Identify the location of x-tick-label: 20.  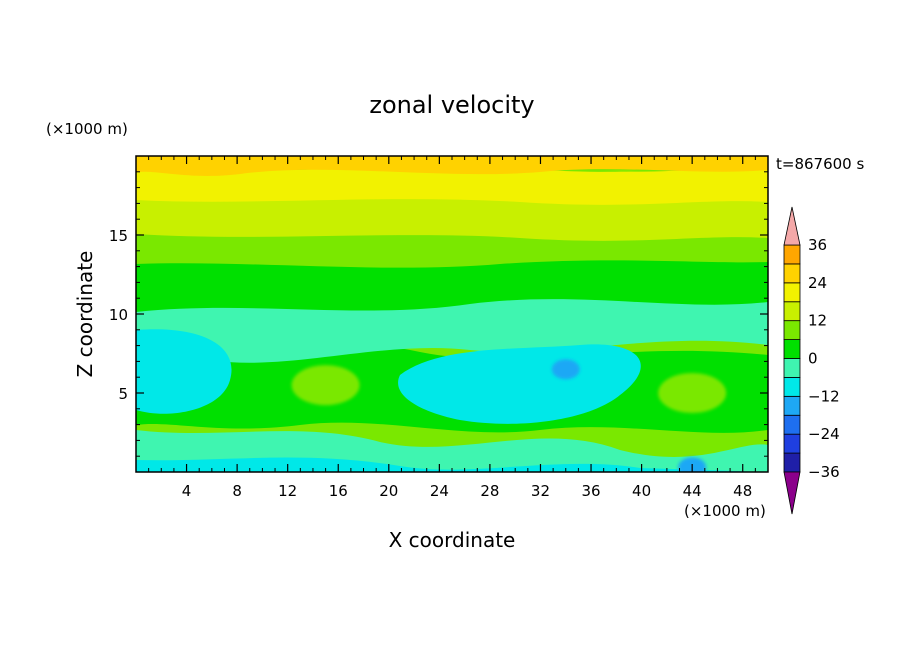
(388, 491).